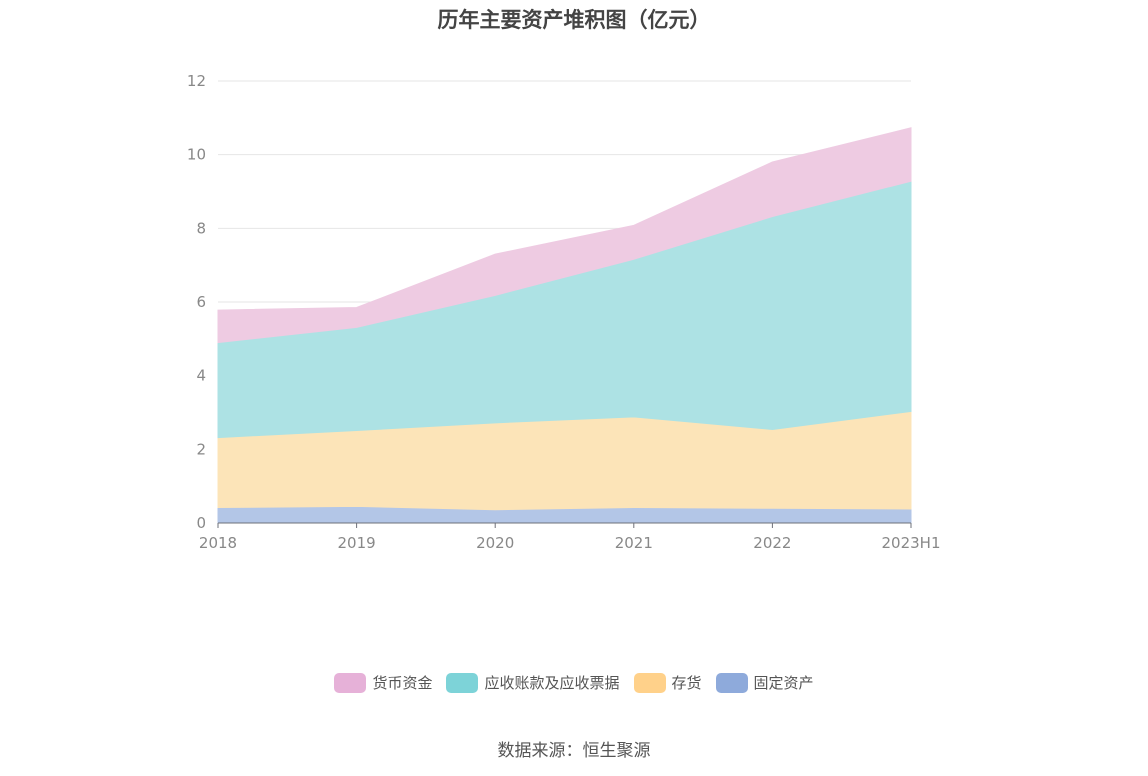 This screenshot has height=776, width=1148. I want to click on y-tick-label: 0, so click(201, 523).